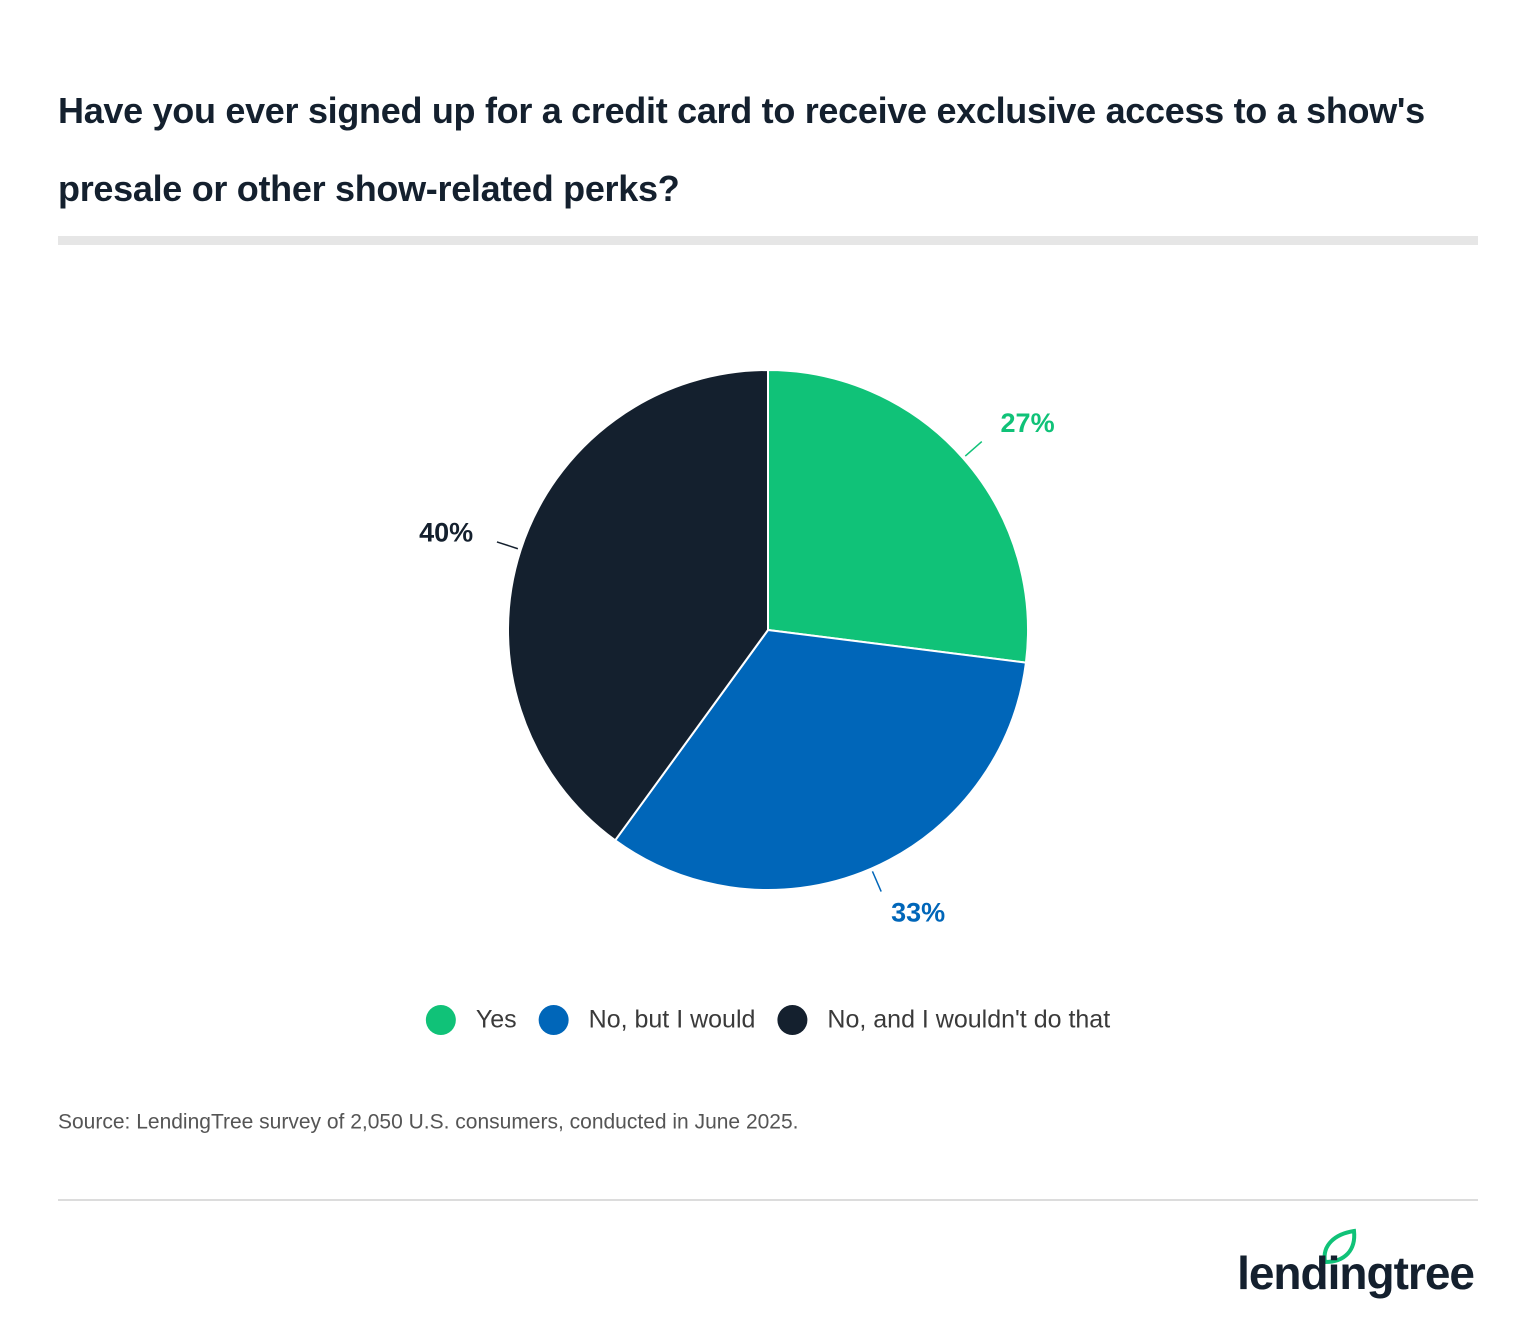  What do you see at coordinates (1339, 1246) in the screenshot?
I see `logo-leaf` at bounding box center [1339, 1246].